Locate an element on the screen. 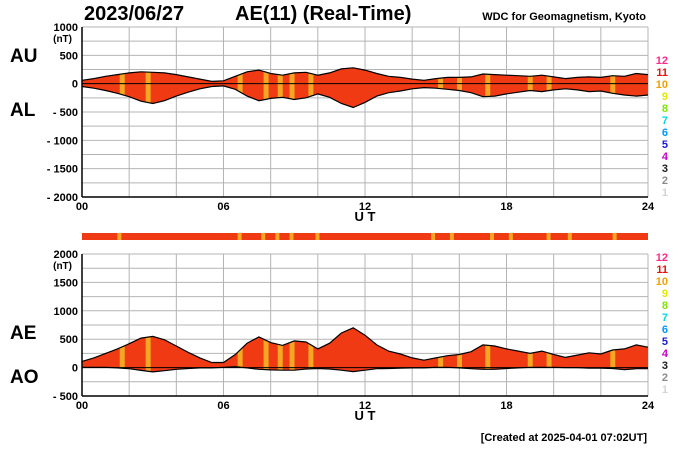 This screenshot has height=450, width=700. y-tick-label: - 2000 is located at coordinates (62, 198).